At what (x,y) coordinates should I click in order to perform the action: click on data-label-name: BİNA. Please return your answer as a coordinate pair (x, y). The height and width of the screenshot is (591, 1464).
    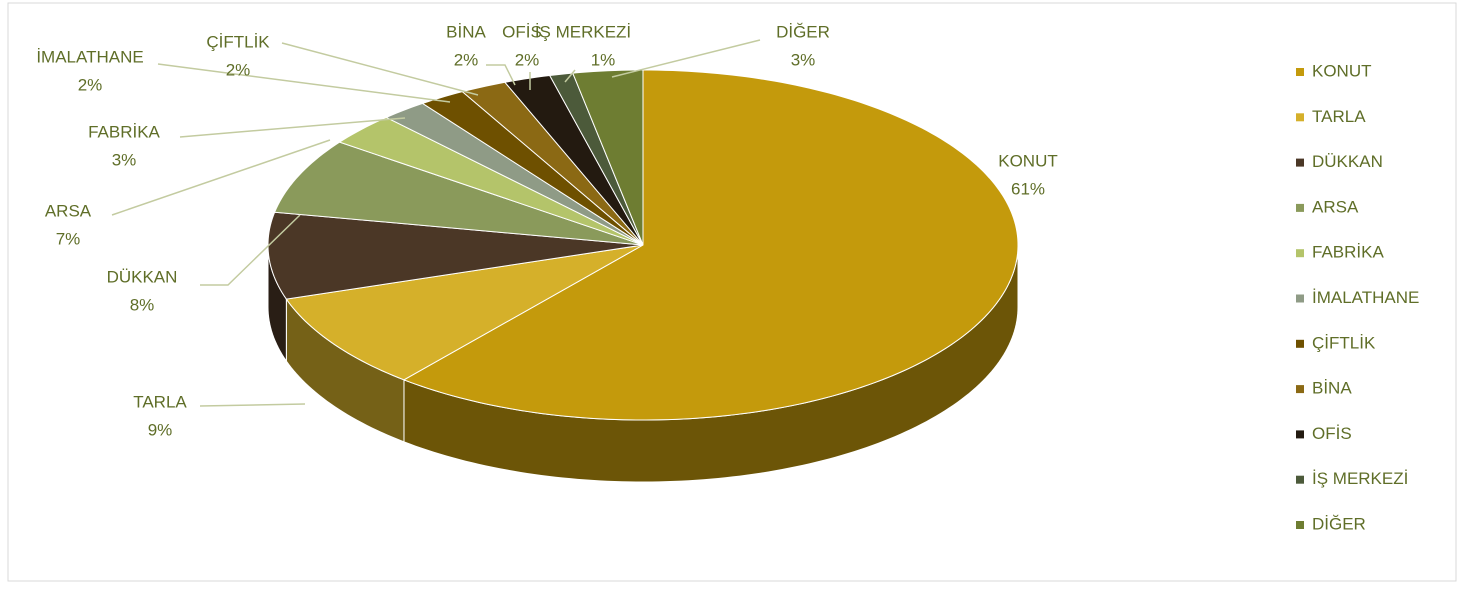
    Looking at the image, I should click on (466, 31).